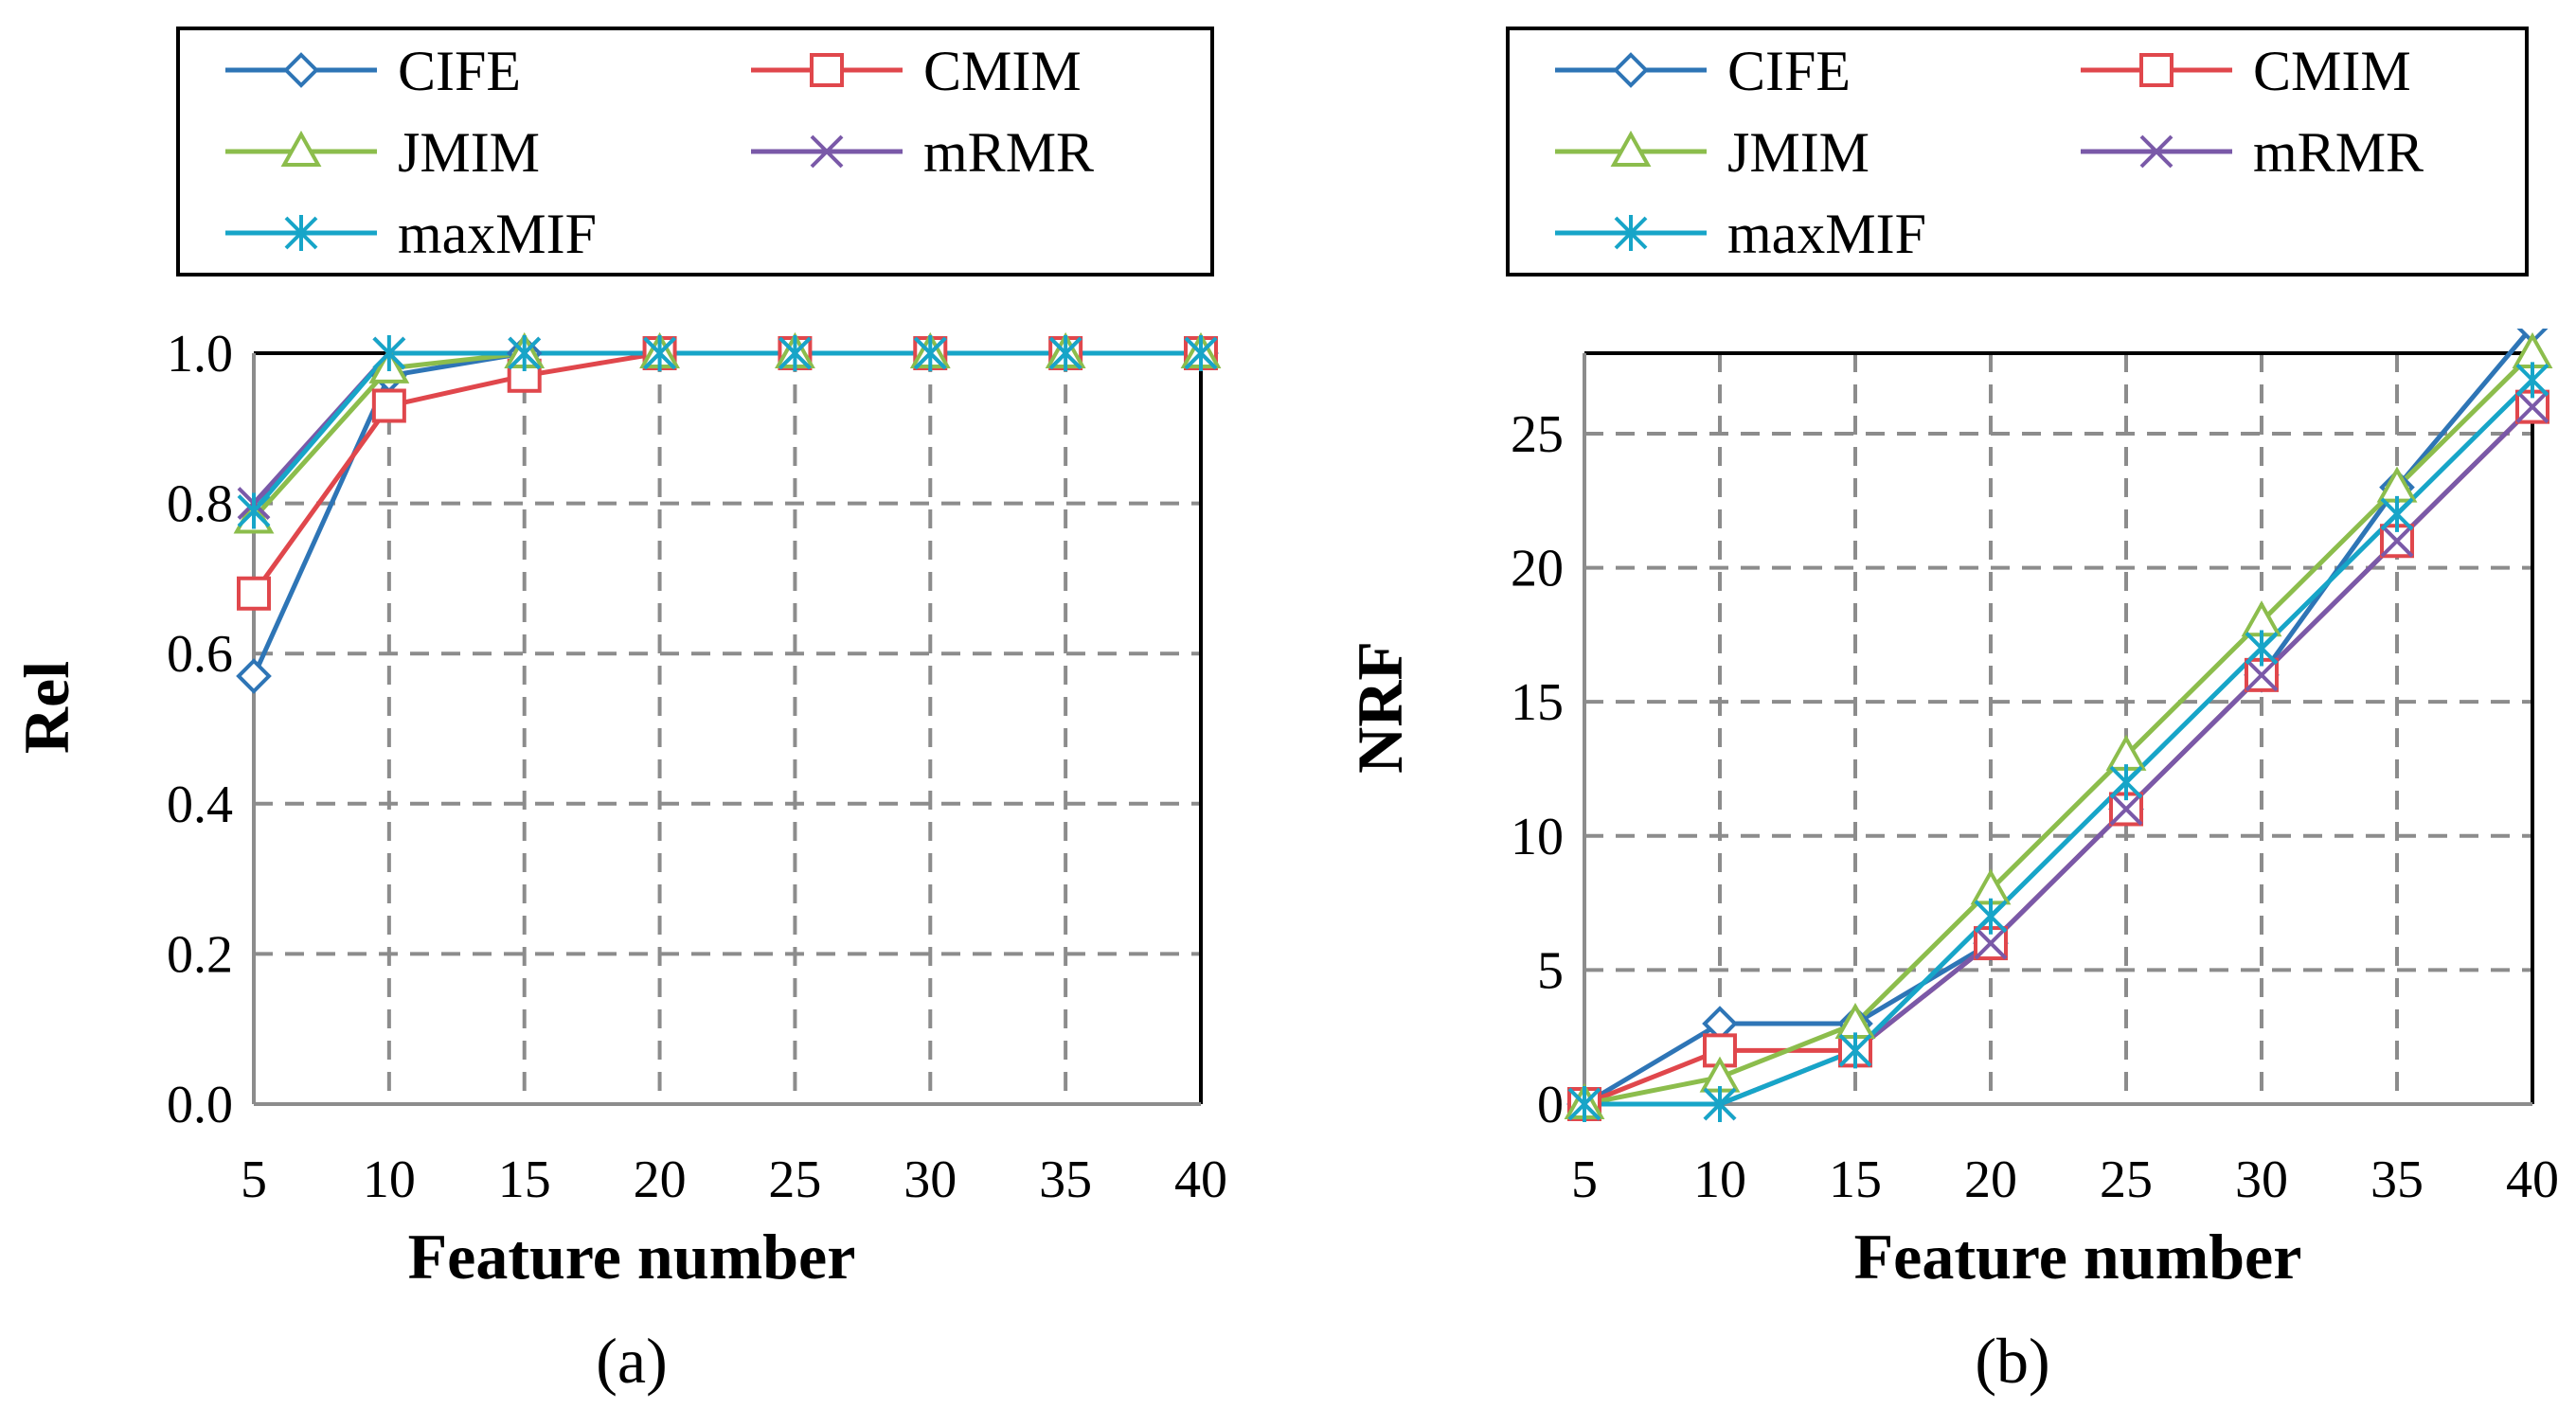 Image resolution: width=2576 pixels, height=1409 pixels. What do you see at coordinates (254, 676) in the screenshot?
I see `point-cife` at bounding box center [254, 676].